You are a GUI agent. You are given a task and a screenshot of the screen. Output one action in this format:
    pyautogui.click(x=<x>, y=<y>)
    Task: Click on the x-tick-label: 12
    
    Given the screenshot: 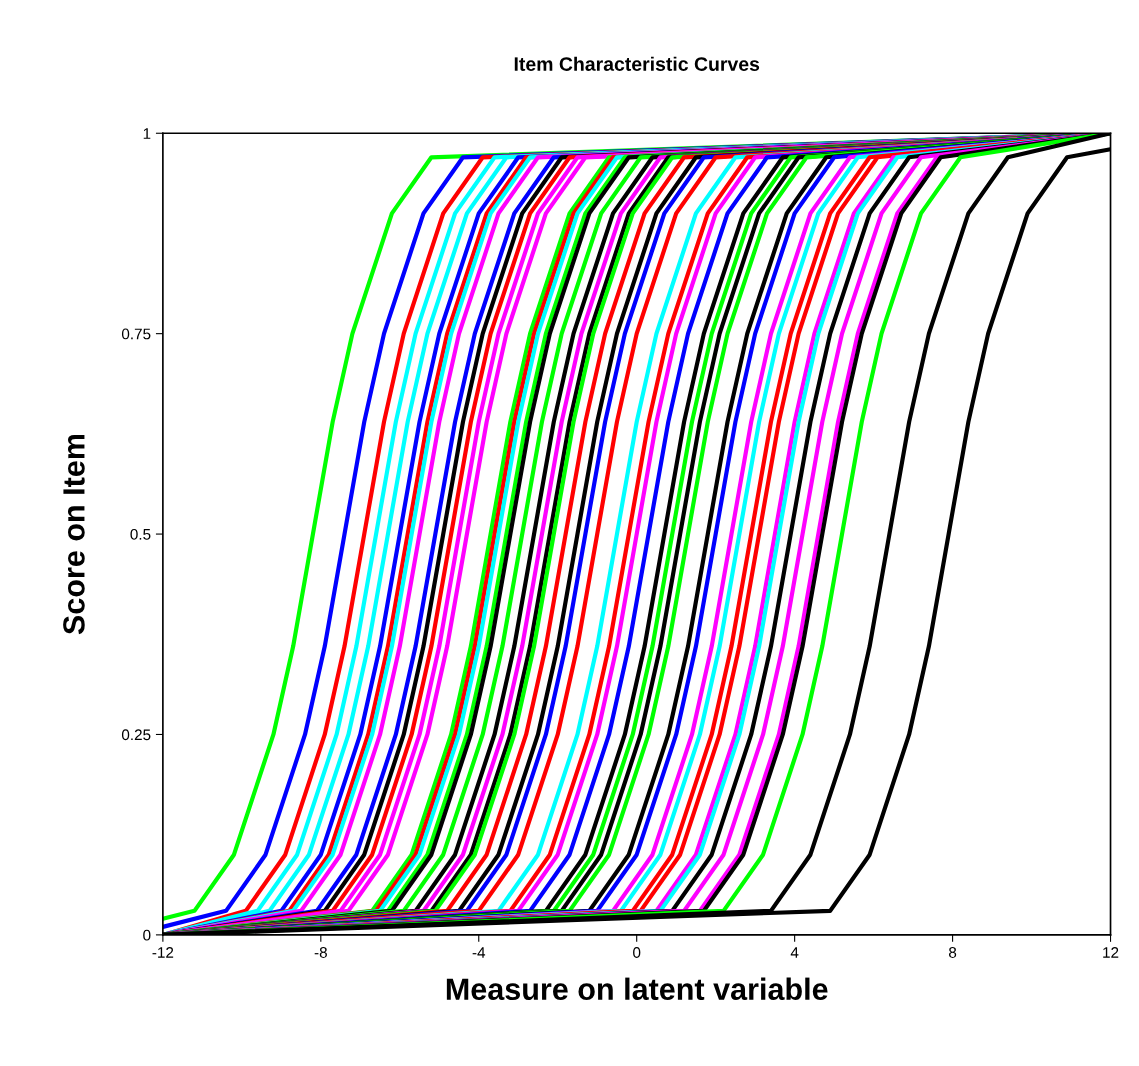 What is the action you would take?
    pyautogui.click(x=1111, y=952)
    